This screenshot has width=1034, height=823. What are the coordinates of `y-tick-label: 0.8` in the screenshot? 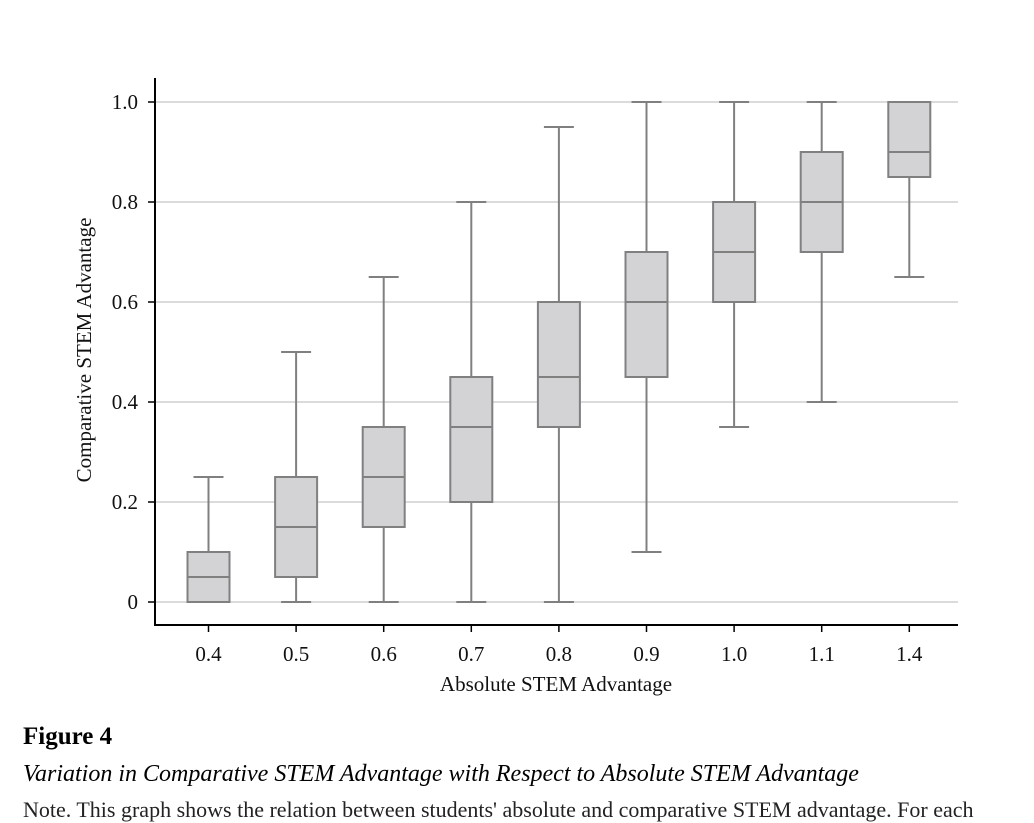 It's located at (125, 202).